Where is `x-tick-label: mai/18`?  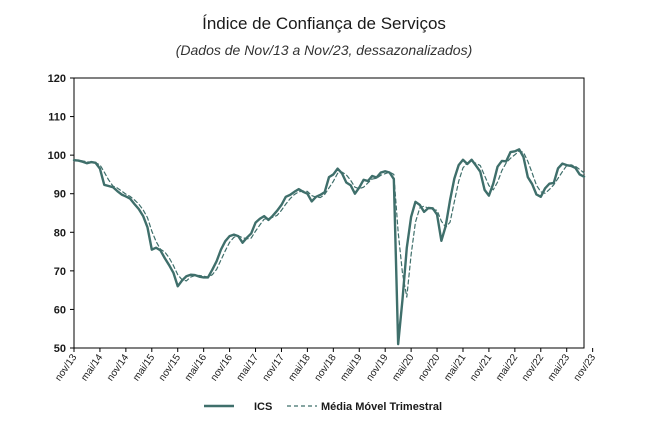 x-tick-label: mai/18 is located at coordinates (300, 367).